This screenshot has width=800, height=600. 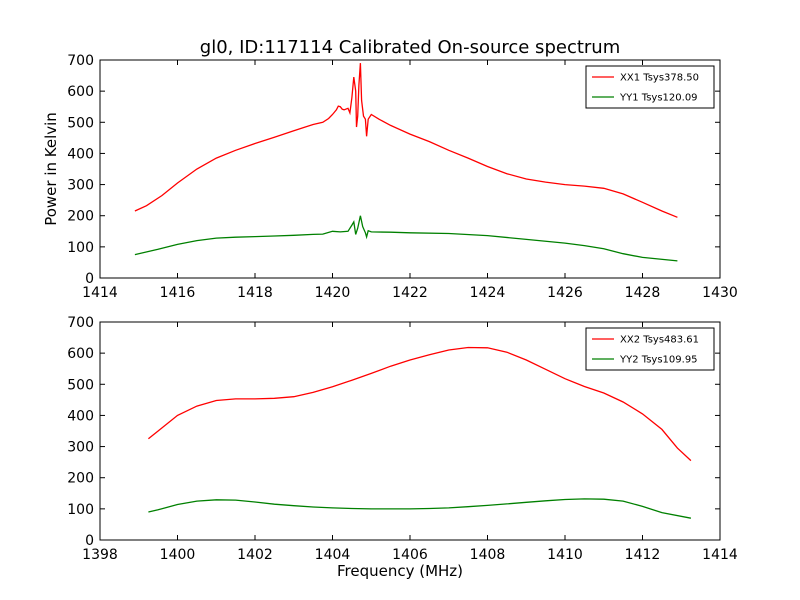 I want to click on x-tick-label: 1424, so click(x=488, y=293).